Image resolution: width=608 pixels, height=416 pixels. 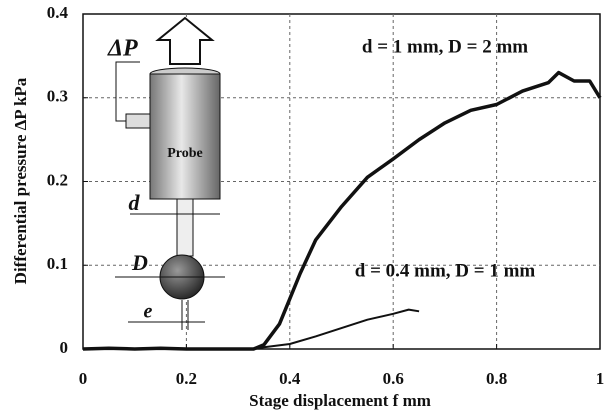 I want to click on x-tick-label: 0.2, so click(x=186, y=378).